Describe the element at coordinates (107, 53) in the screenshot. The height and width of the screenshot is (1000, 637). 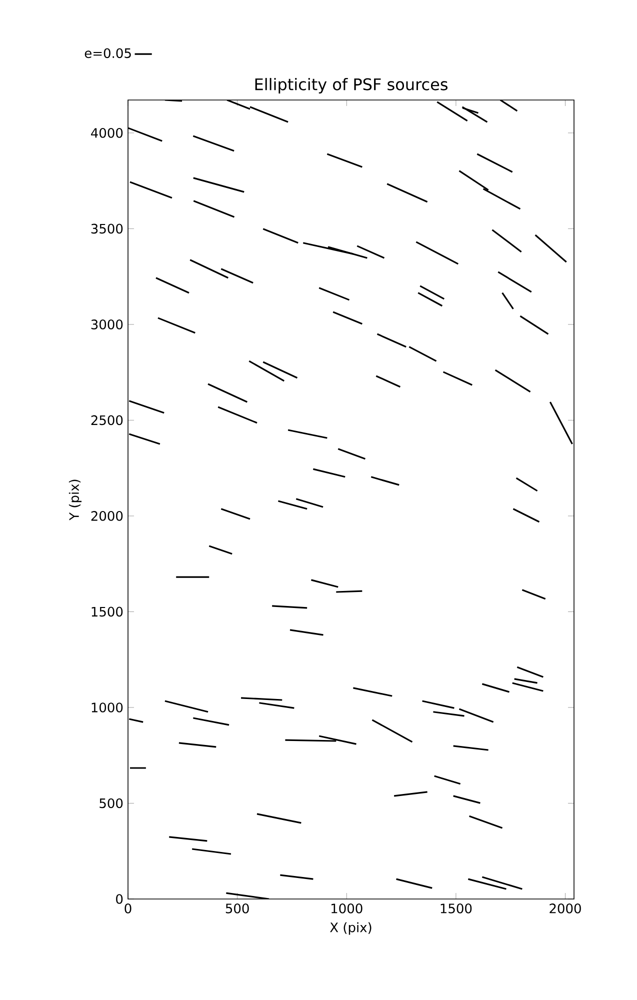
I see `legend-label: e=0.05` at that location.